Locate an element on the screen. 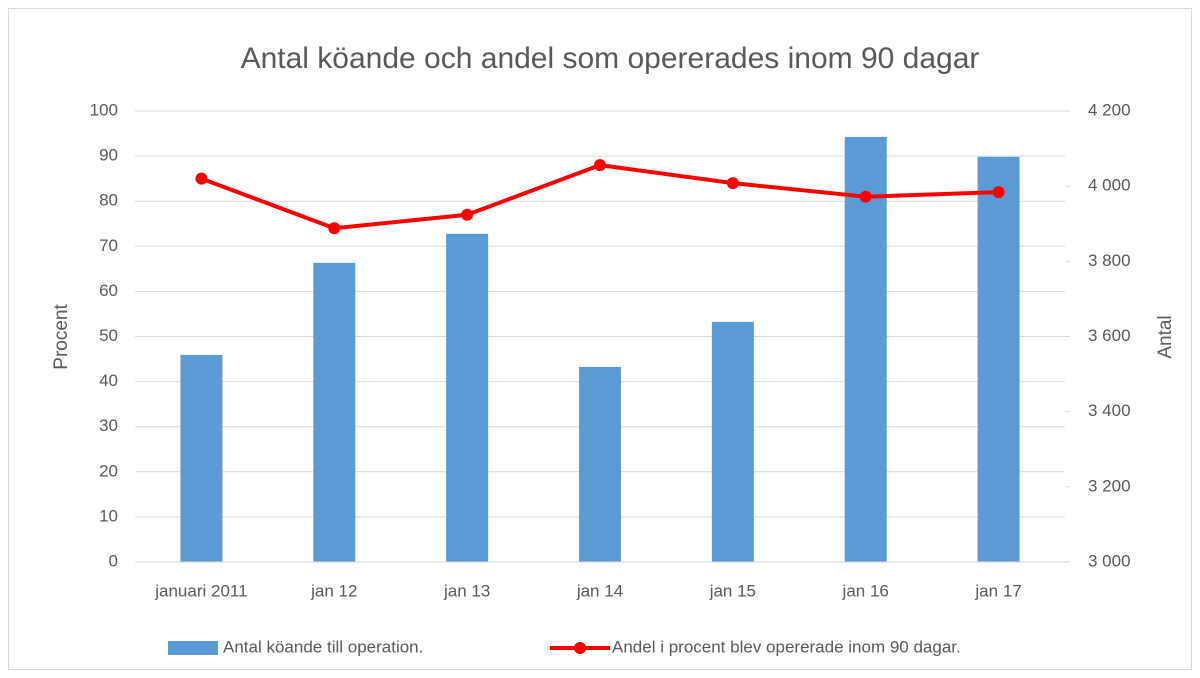  y-tick-label: 30 is located at coordinates (108, 425).